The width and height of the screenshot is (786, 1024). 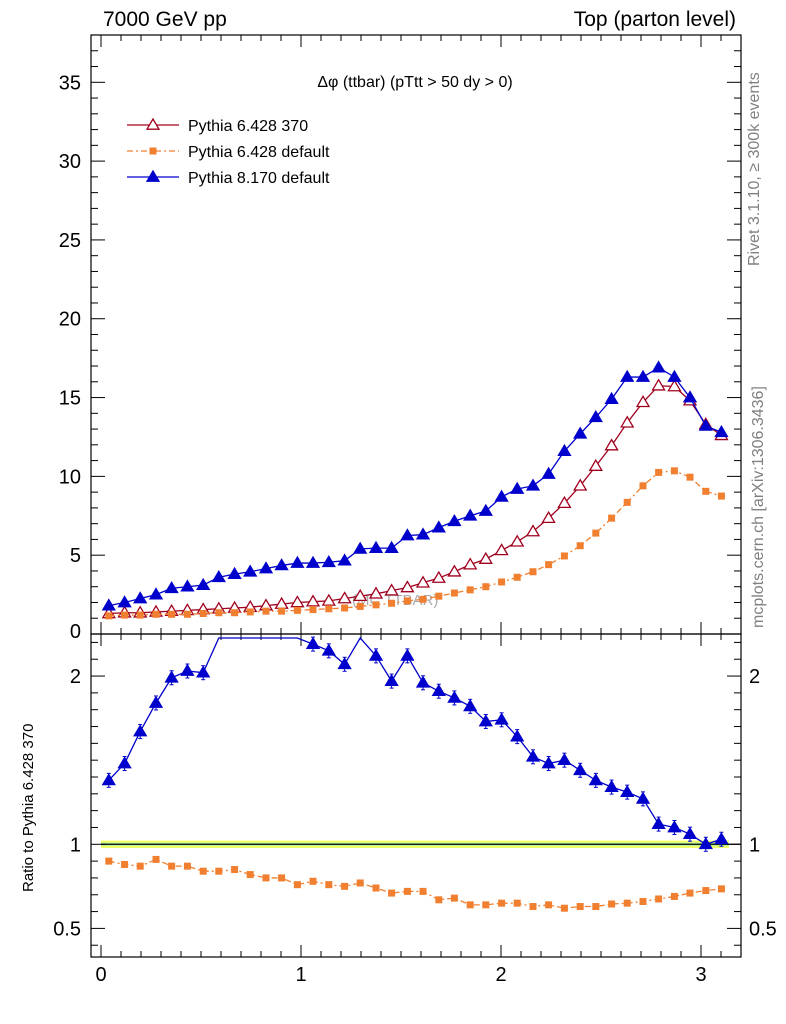 I want to click on x-tick-label: 1, so click(x=300, y=975).